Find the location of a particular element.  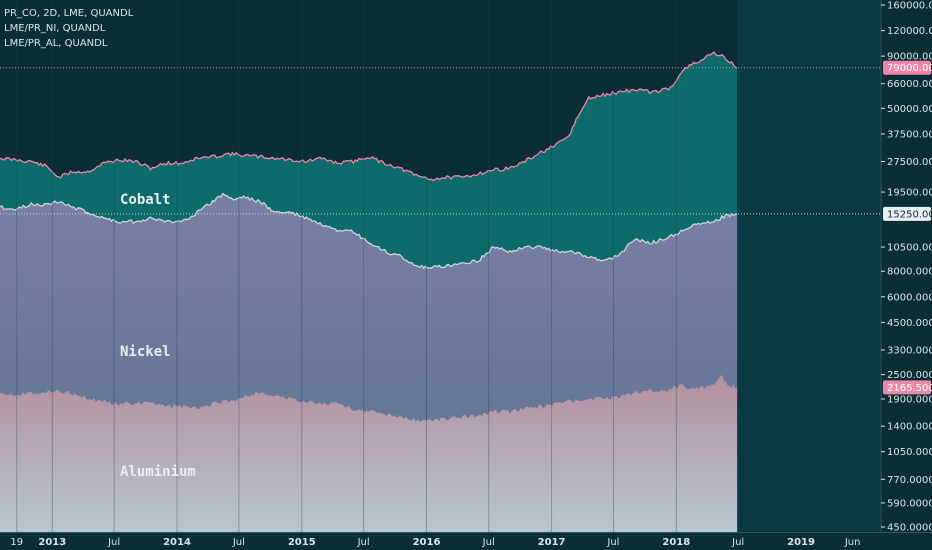

y-tick-label: 3300.0000 is located at coordinates (909, 350).